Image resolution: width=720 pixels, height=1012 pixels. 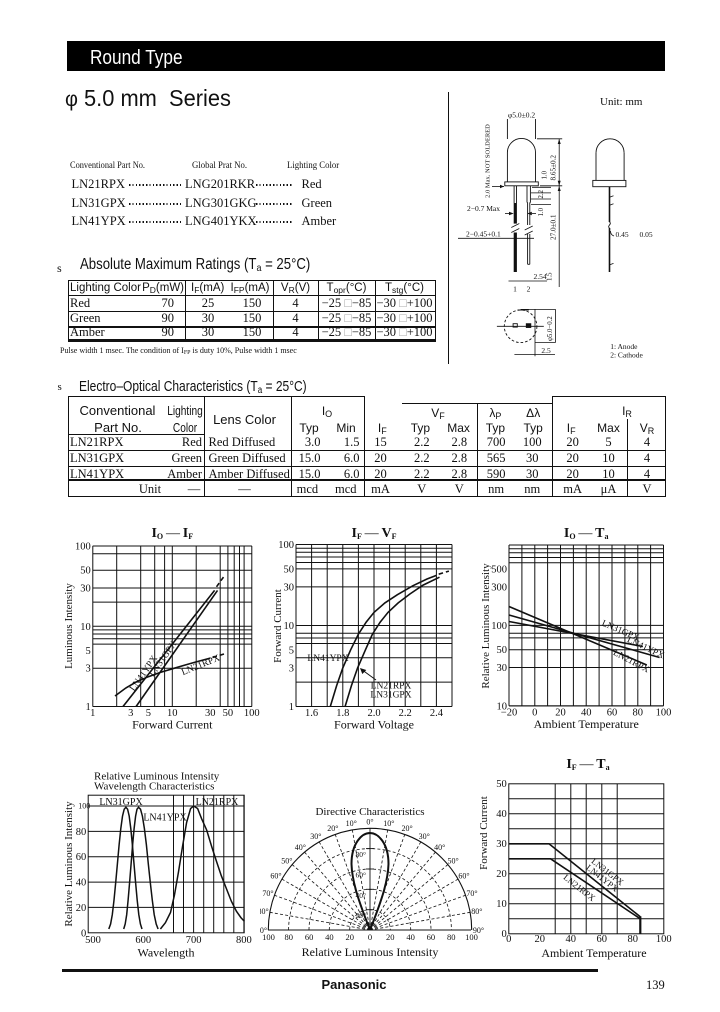 What do you see at coordinates (165, 952) in the screenshot?
I see `svg-text: Wavelength` at bounding box center [165, 952].